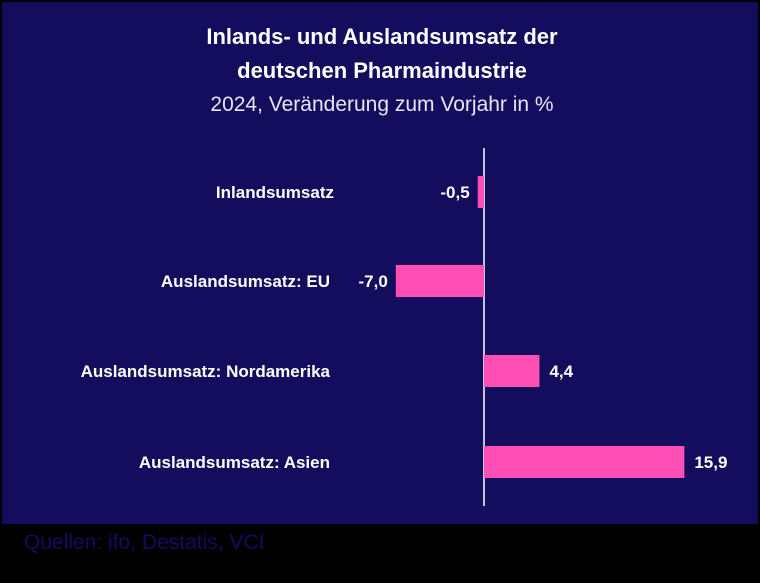  Describe the element at coordinates (234, 462) in the screenshot. I see `category-label-3: Auslandsumsatz: Asien` at that location.